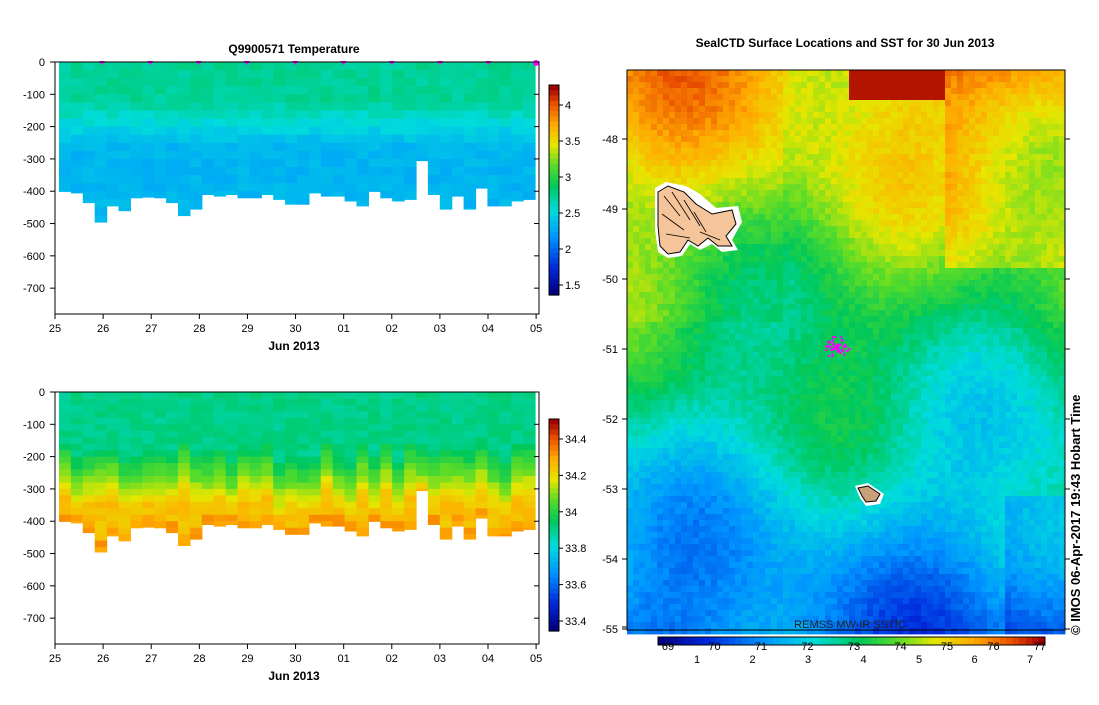  What do you see at coordinates (34, 128) in the screenshot?
I see `y-tick-label: -200` at bounding box center [34, 128].